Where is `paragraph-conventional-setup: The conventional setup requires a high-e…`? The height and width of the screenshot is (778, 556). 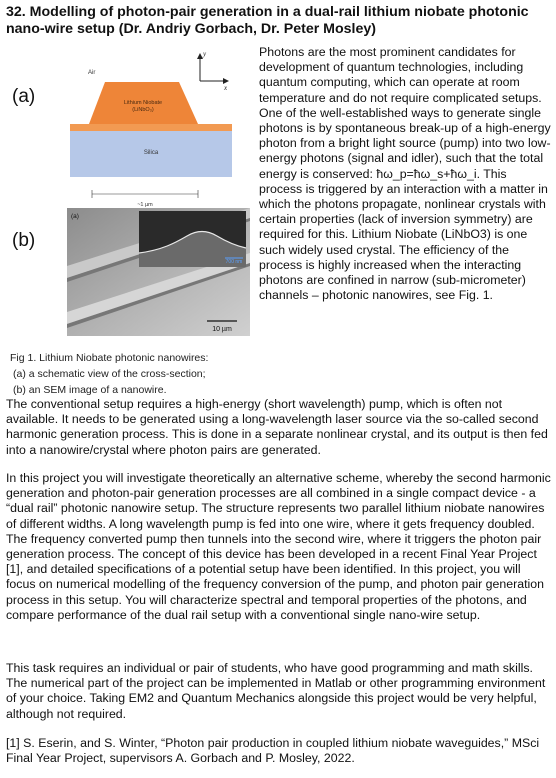 paragraph-conventional-setup: The conventional setup requires a high-e… is located at coordinates (277, 427).